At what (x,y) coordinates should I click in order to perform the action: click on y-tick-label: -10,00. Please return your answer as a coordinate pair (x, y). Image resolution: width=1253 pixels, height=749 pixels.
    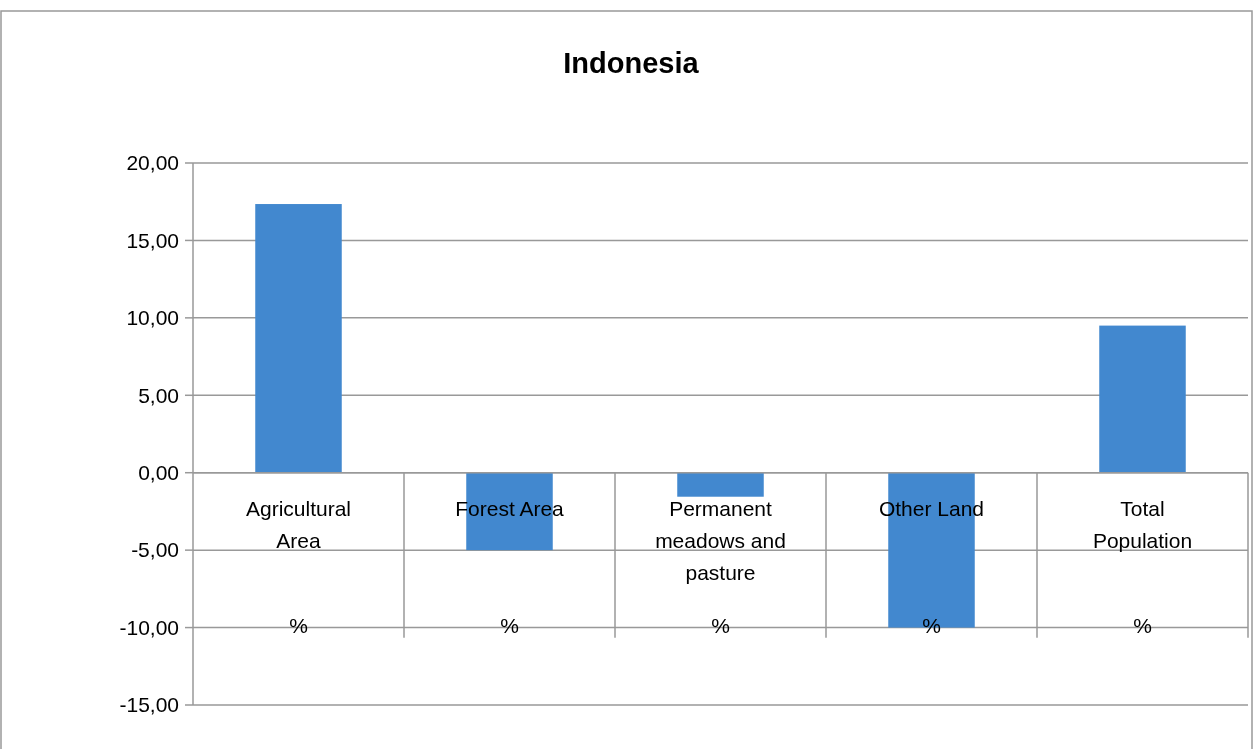
    Looking at the image, I should click on (149, 627).